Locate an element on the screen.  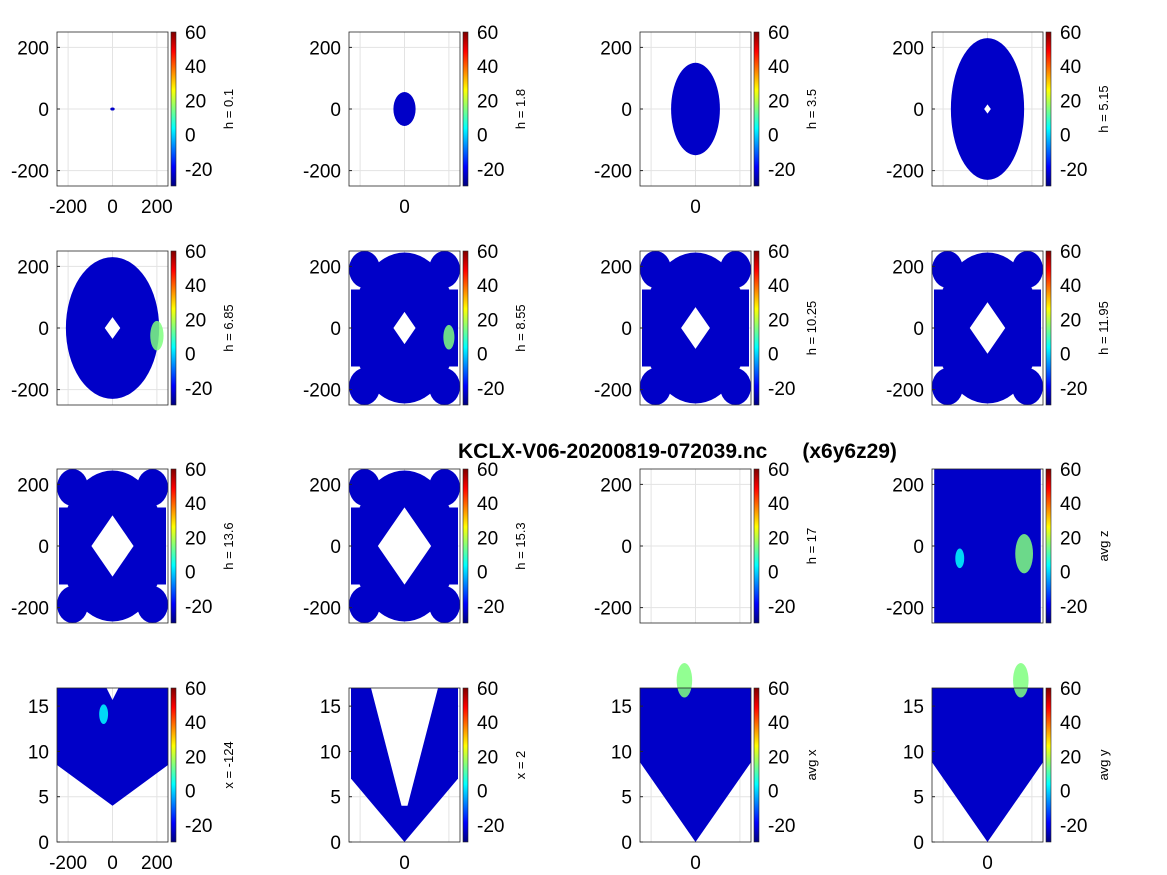
ytick-label: 15 is located at coordinates (38, 707).